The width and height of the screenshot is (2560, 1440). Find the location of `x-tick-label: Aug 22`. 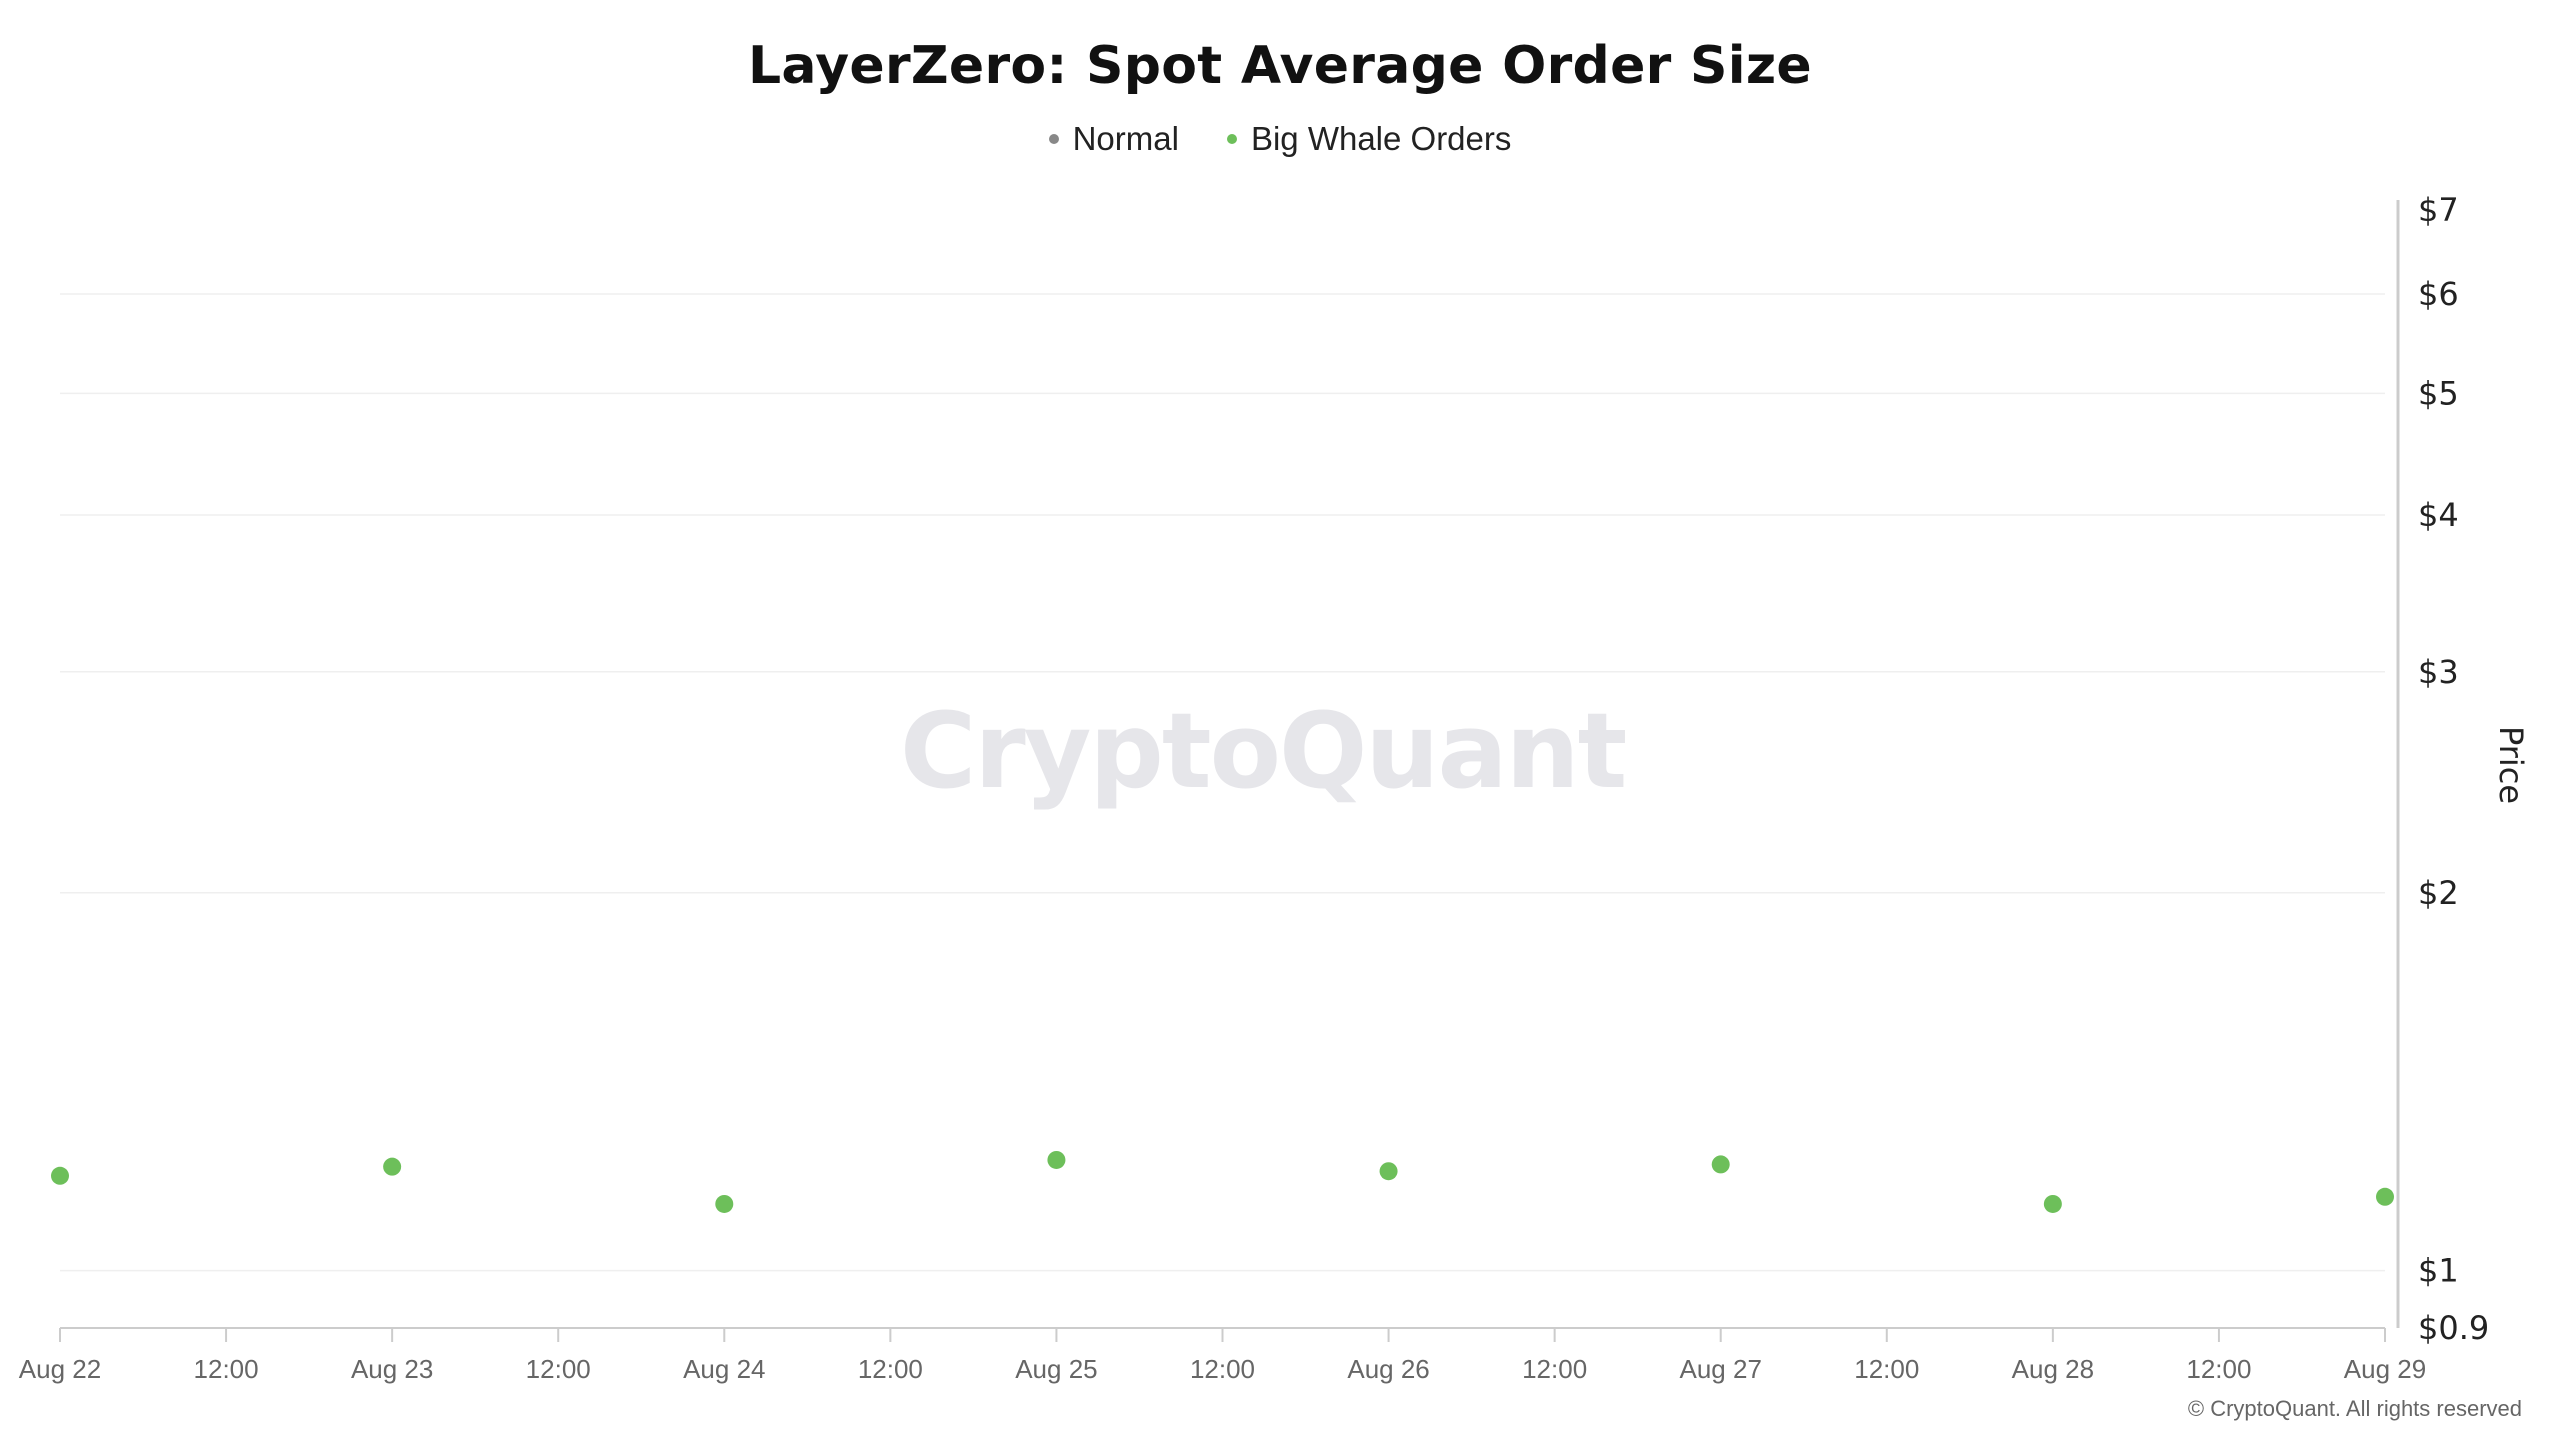

x-tick-label: Aug 22 is located at coordinates (60, 1369).